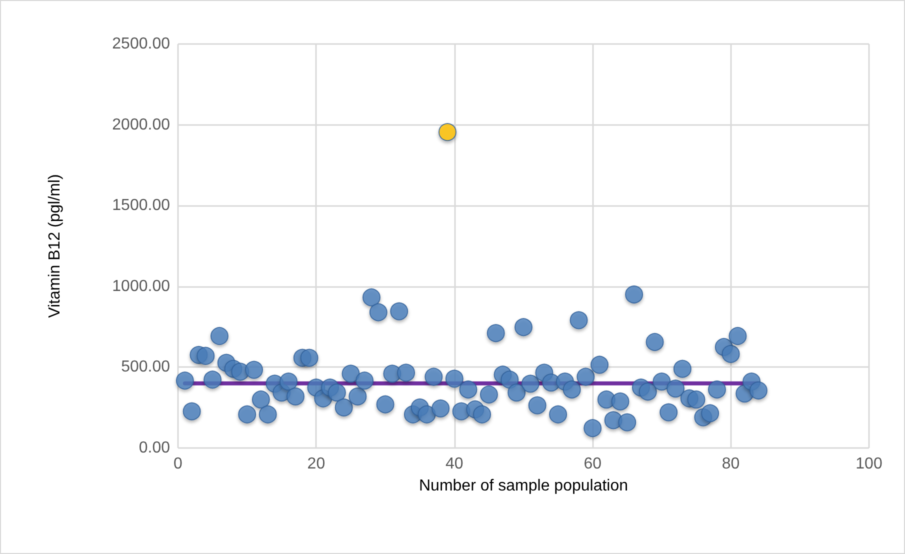 This screenshot has width=905, height=554. I want to click on y-tick-label: 2500.00, so click(141, 44).